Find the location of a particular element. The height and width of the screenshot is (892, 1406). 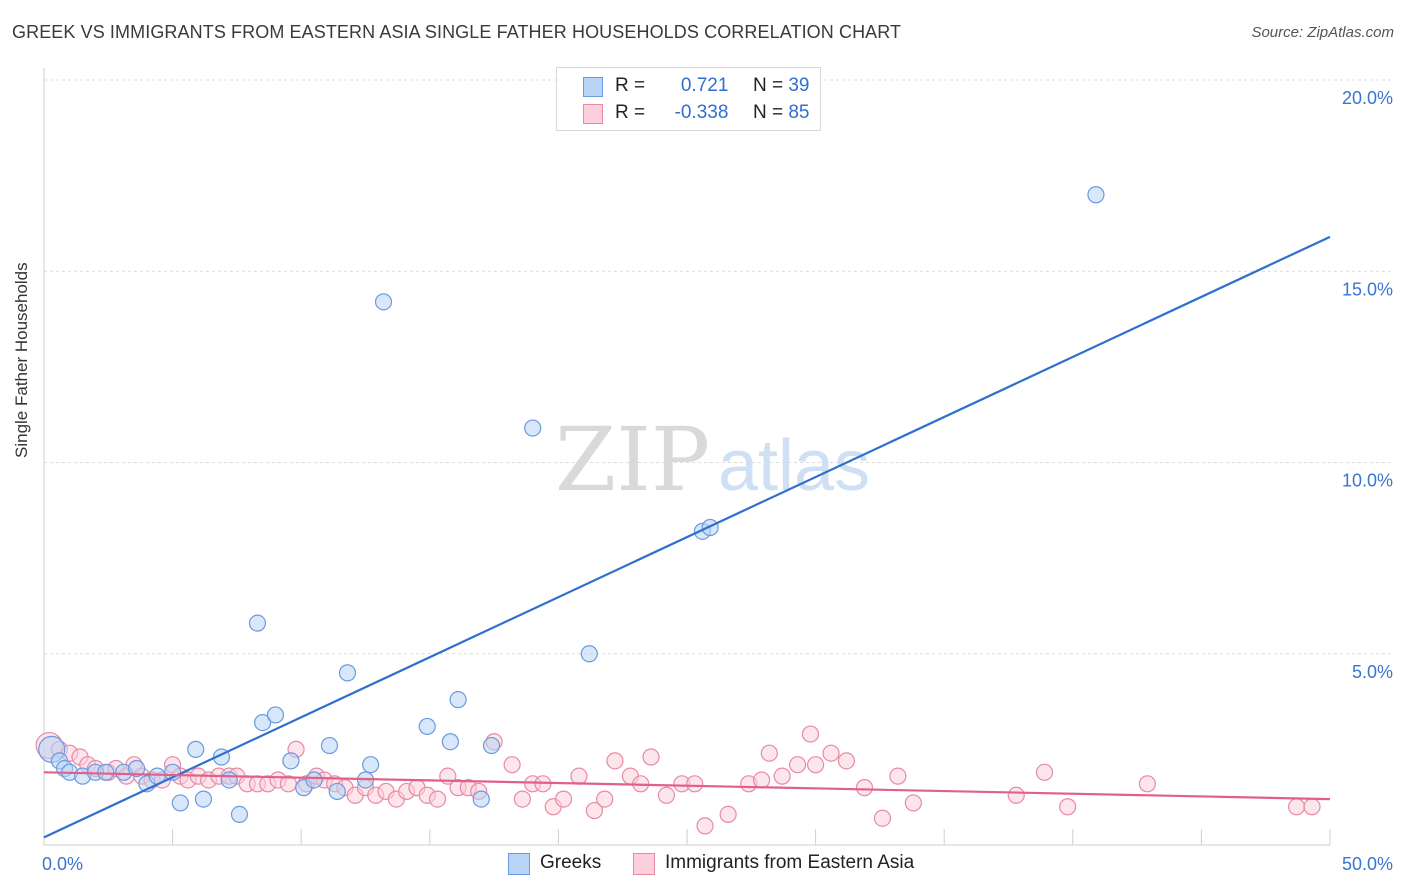

trend-line is located at coordinates (687, 786).